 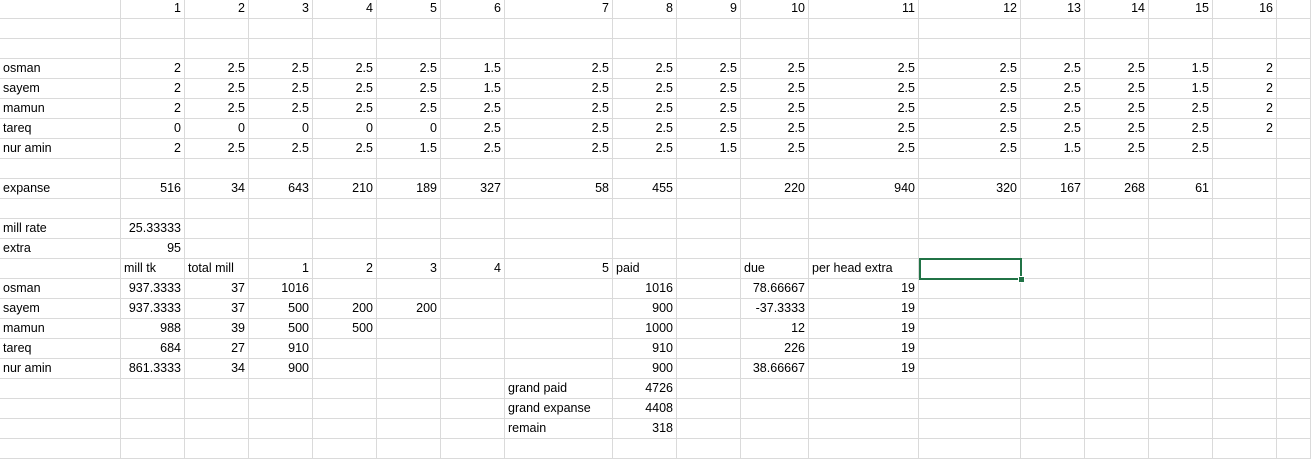 I want to click on cell-r23-c17, so click(x=1245, y=449).